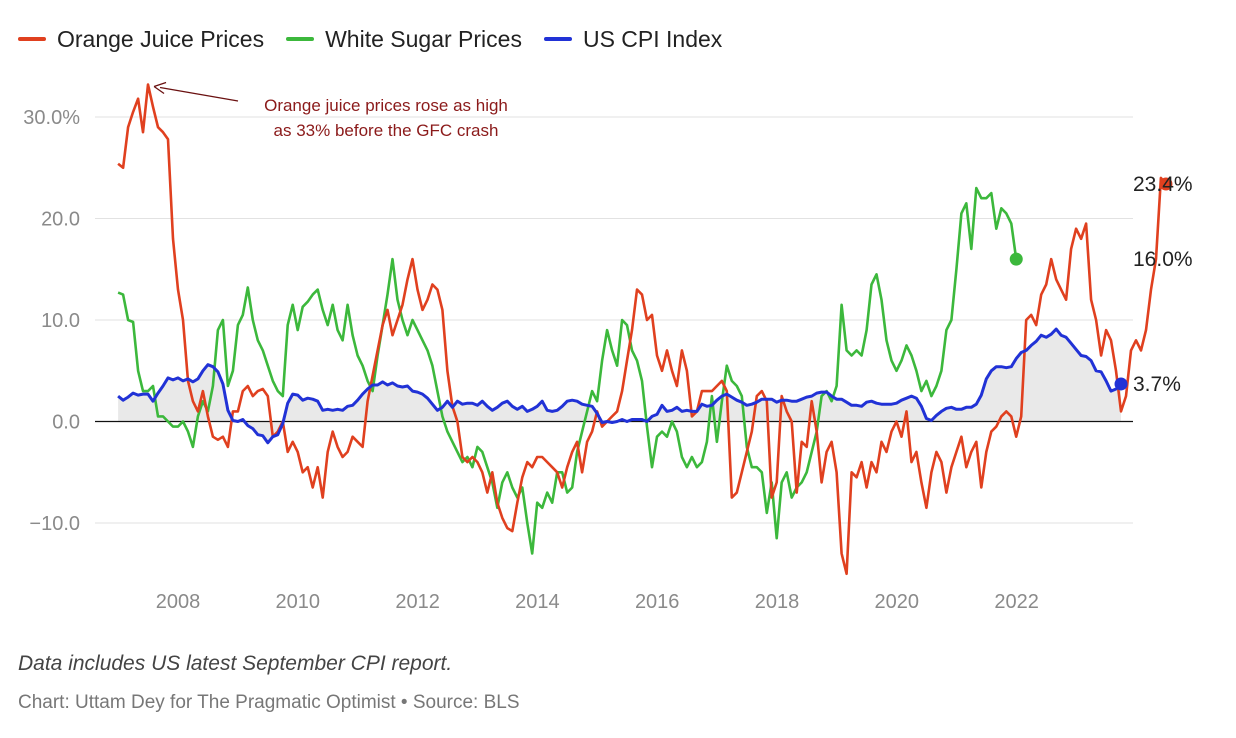 This screenshot has width=1236, height=738. What do you see at coordinates (1166, 184) in the screenshot?
I see `end-dot-orange-juice` at bounding box center [1166, 184].